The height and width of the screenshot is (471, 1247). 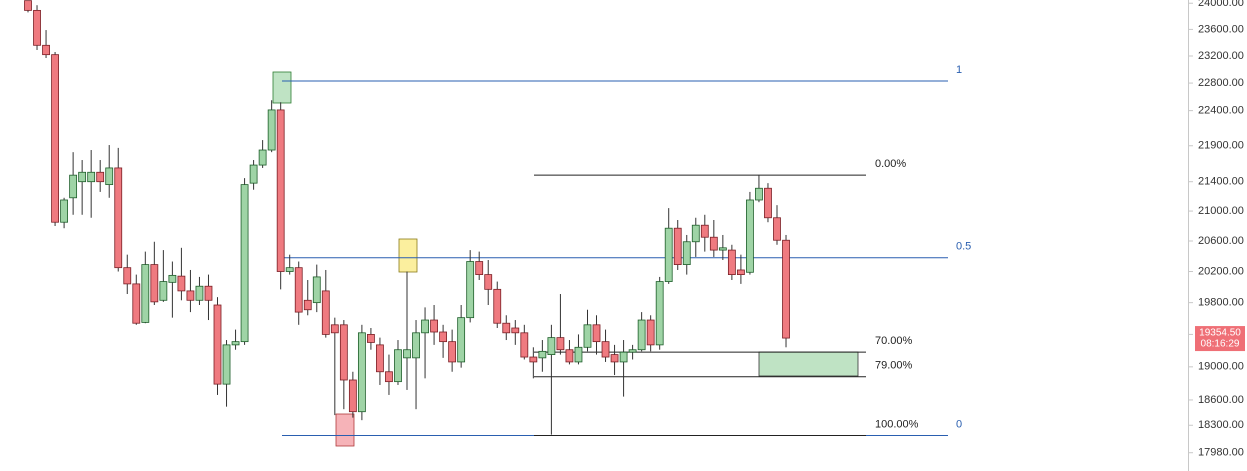 I want to click on y-tick-label: 19000.00, so click(x=1221, y=367).